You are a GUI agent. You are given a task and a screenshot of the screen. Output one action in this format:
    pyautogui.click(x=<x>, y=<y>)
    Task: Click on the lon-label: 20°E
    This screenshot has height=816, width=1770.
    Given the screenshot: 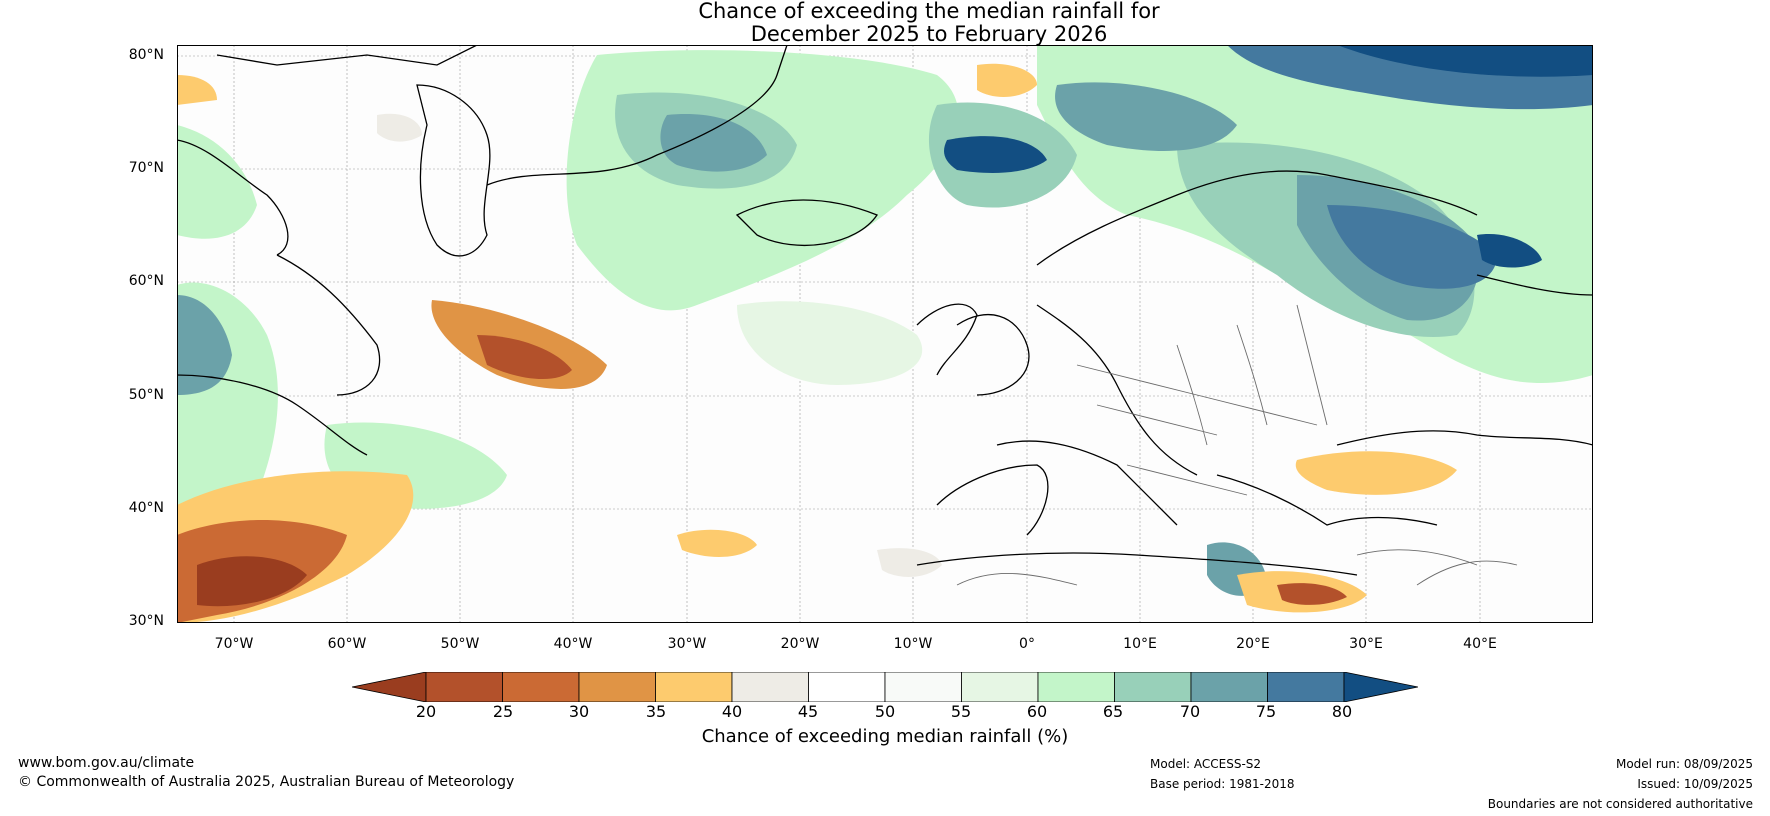 What is the action you would take?
    pyautogui.click(x=1253, y=644)
    